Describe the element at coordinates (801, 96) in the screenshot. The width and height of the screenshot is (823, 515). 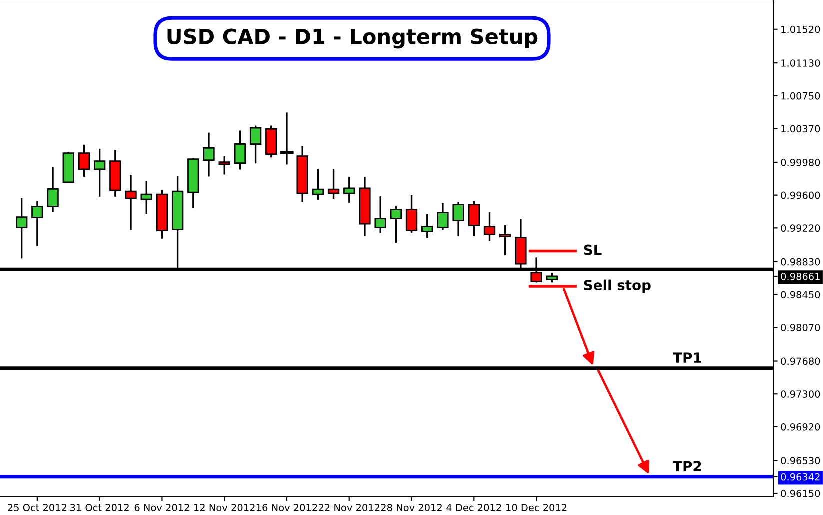
I see `y-tick-label: 1.00750` at that location.